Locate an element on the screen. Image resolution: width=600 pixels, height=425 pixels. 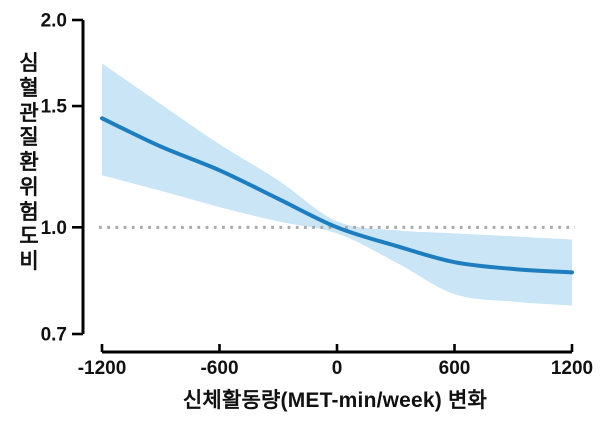
y-axis-title: 심혈관질환 위험도비 is located at coordinates (32, 163).